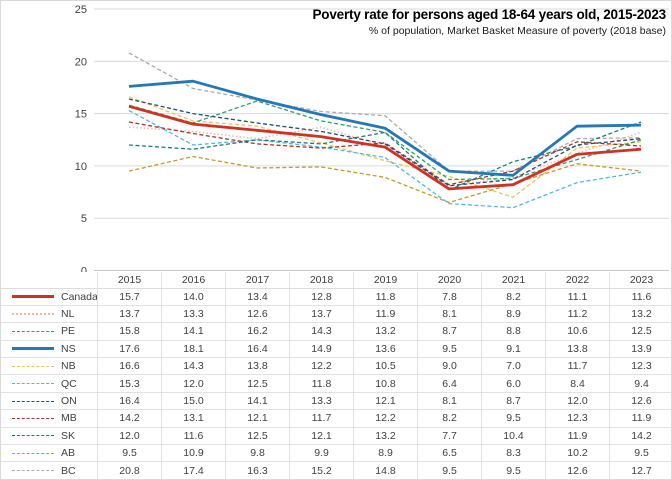  Describe the element at coordinates (81, 167) in the screenshot. I see `y-axis-tick-label: 10` at that location.